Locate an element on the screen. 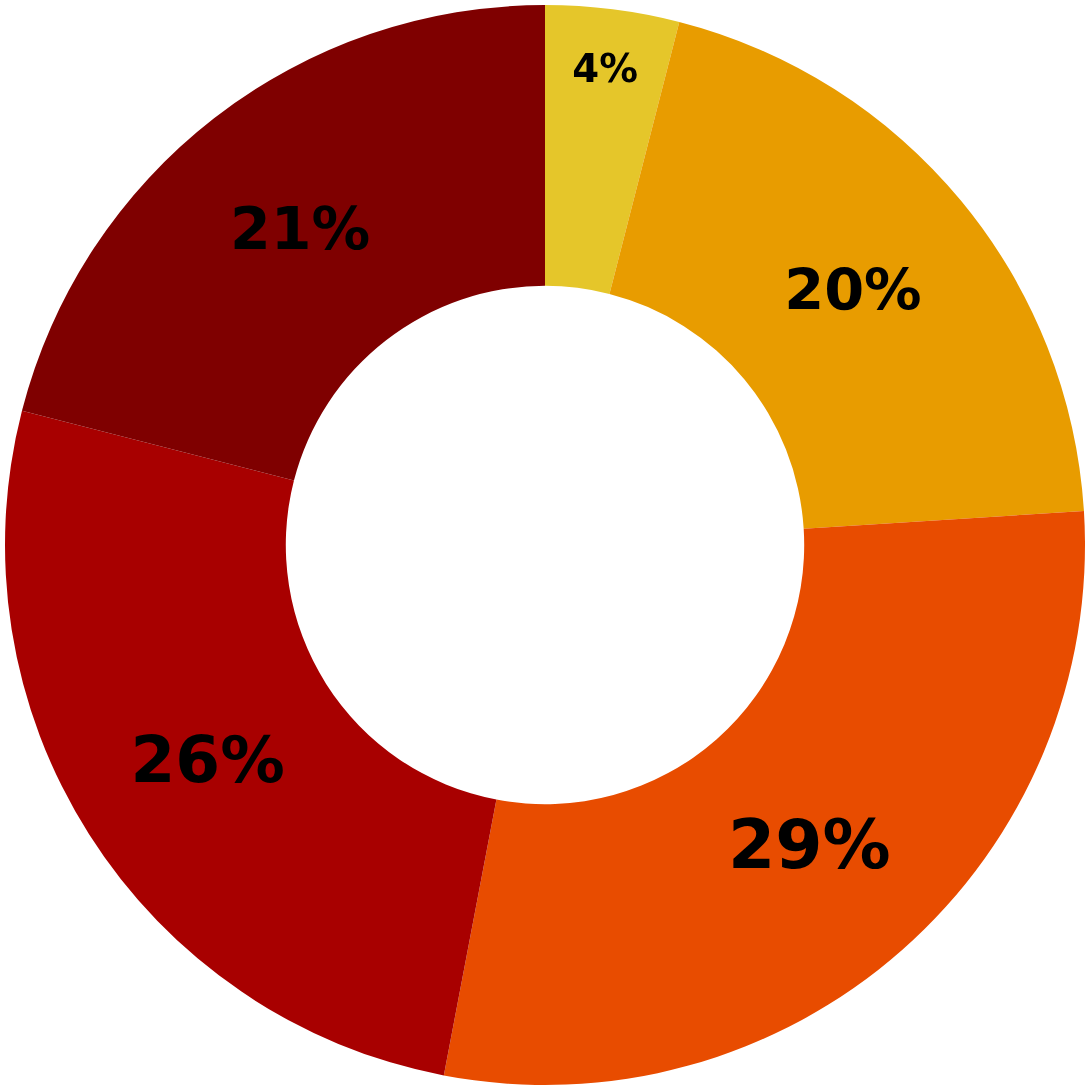 The height and width of the screenshot is (1090, 1090). data-label: 20% is located at coordinates (853, 290).